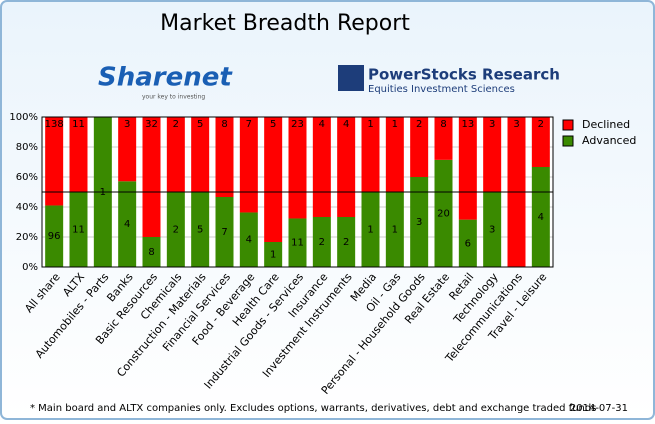 The image size is (655, 424). I want to click on logo: PowerStocks Research, so click(464, 75).